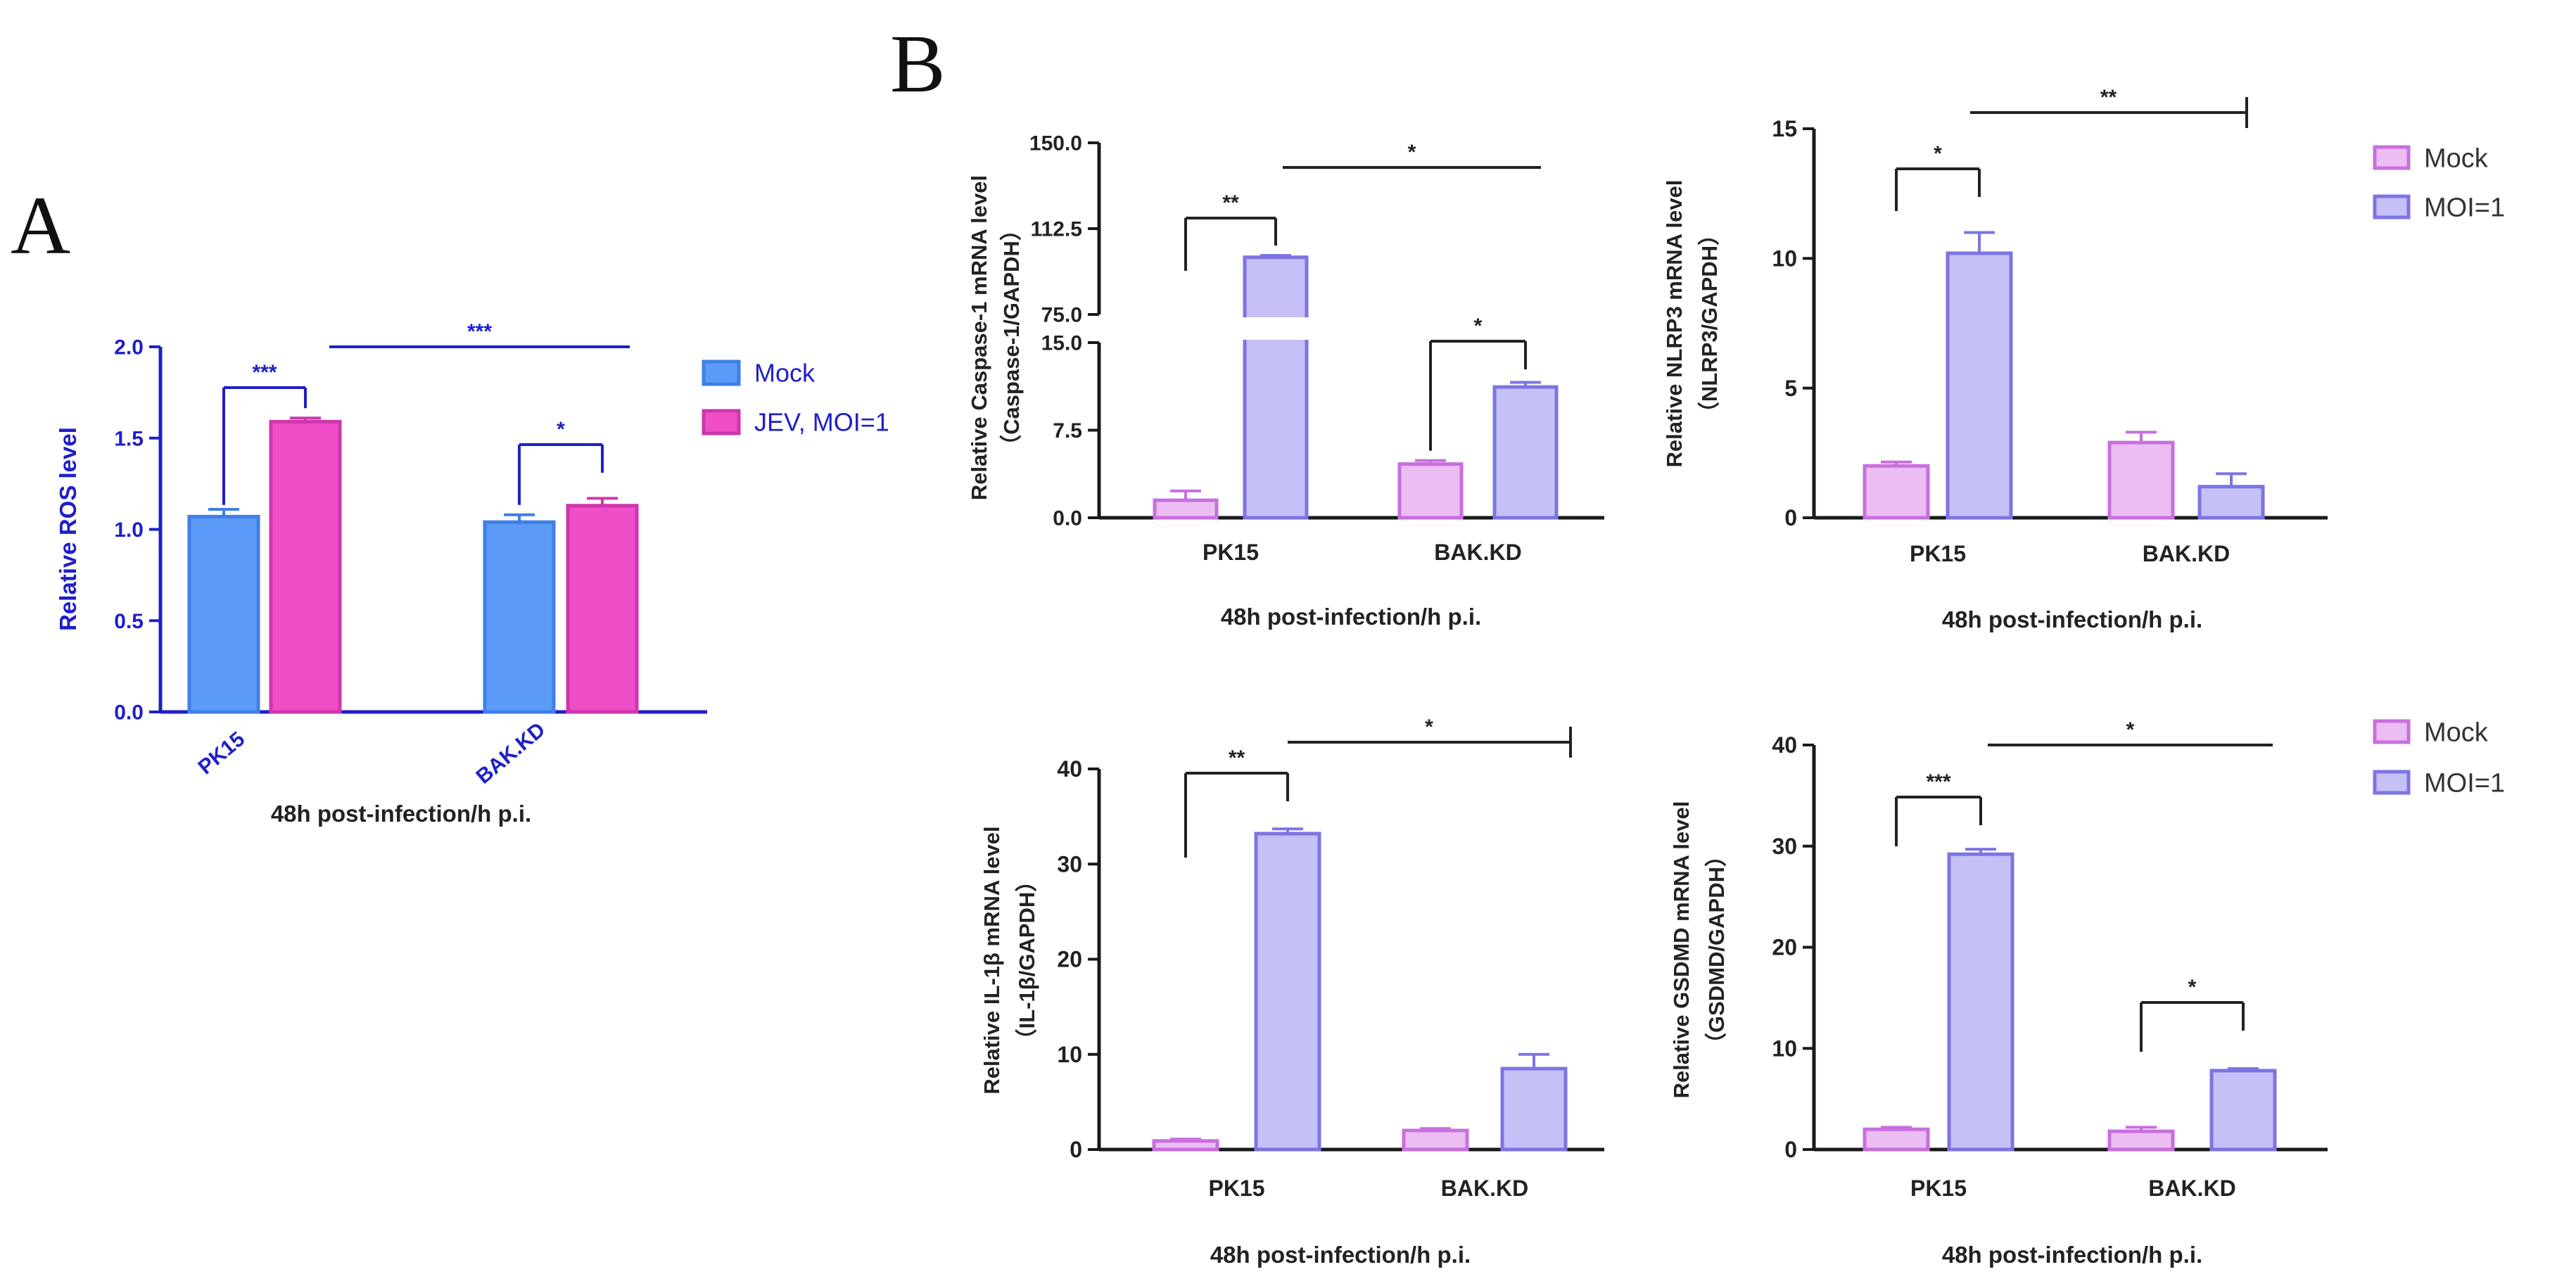 This screenshot has width=2576, height=1286. I want to click on y-tick-label: 5, so click(1790, 388).